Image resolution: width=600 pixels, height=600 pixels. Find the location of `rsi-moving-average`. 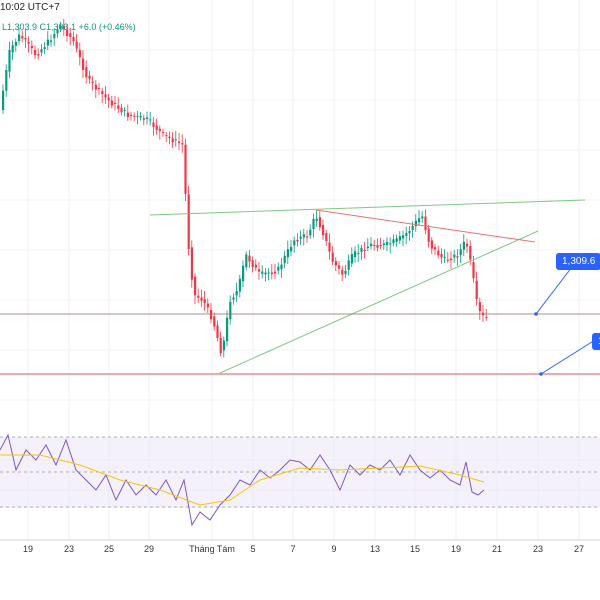

rsi-moving-average is located at coordinates (242, 480).